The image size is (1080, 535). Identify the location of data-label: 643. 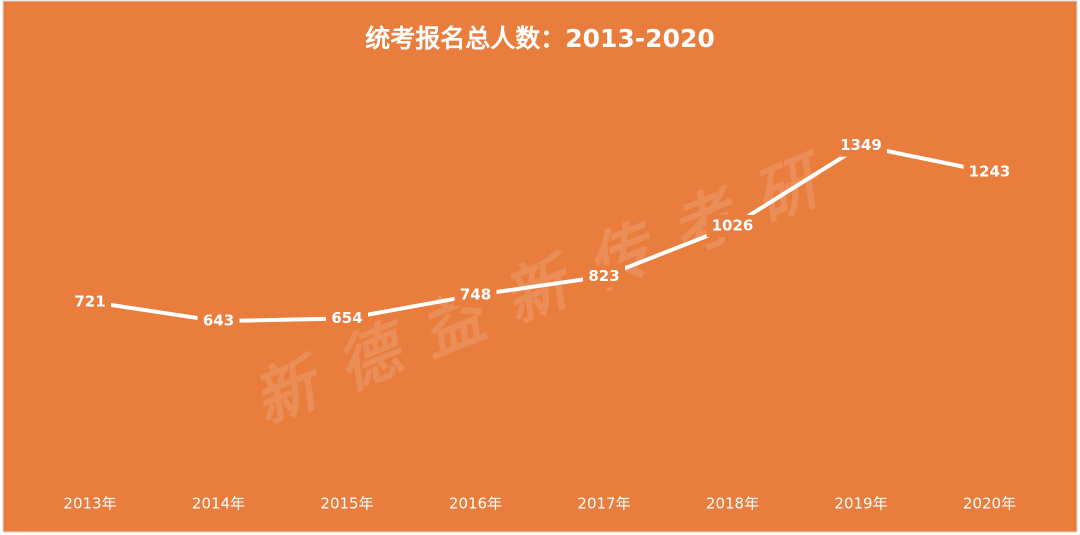
(218, 321).